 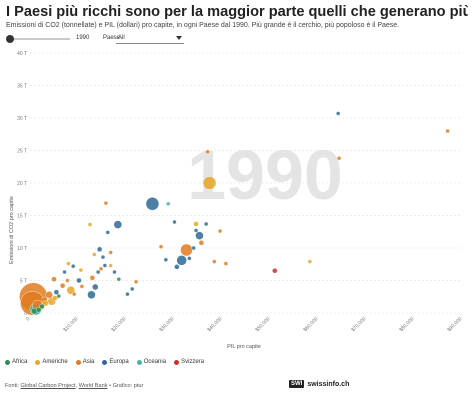 I want to click on x-tick-label: $10,000, so click(x=70, y=324).